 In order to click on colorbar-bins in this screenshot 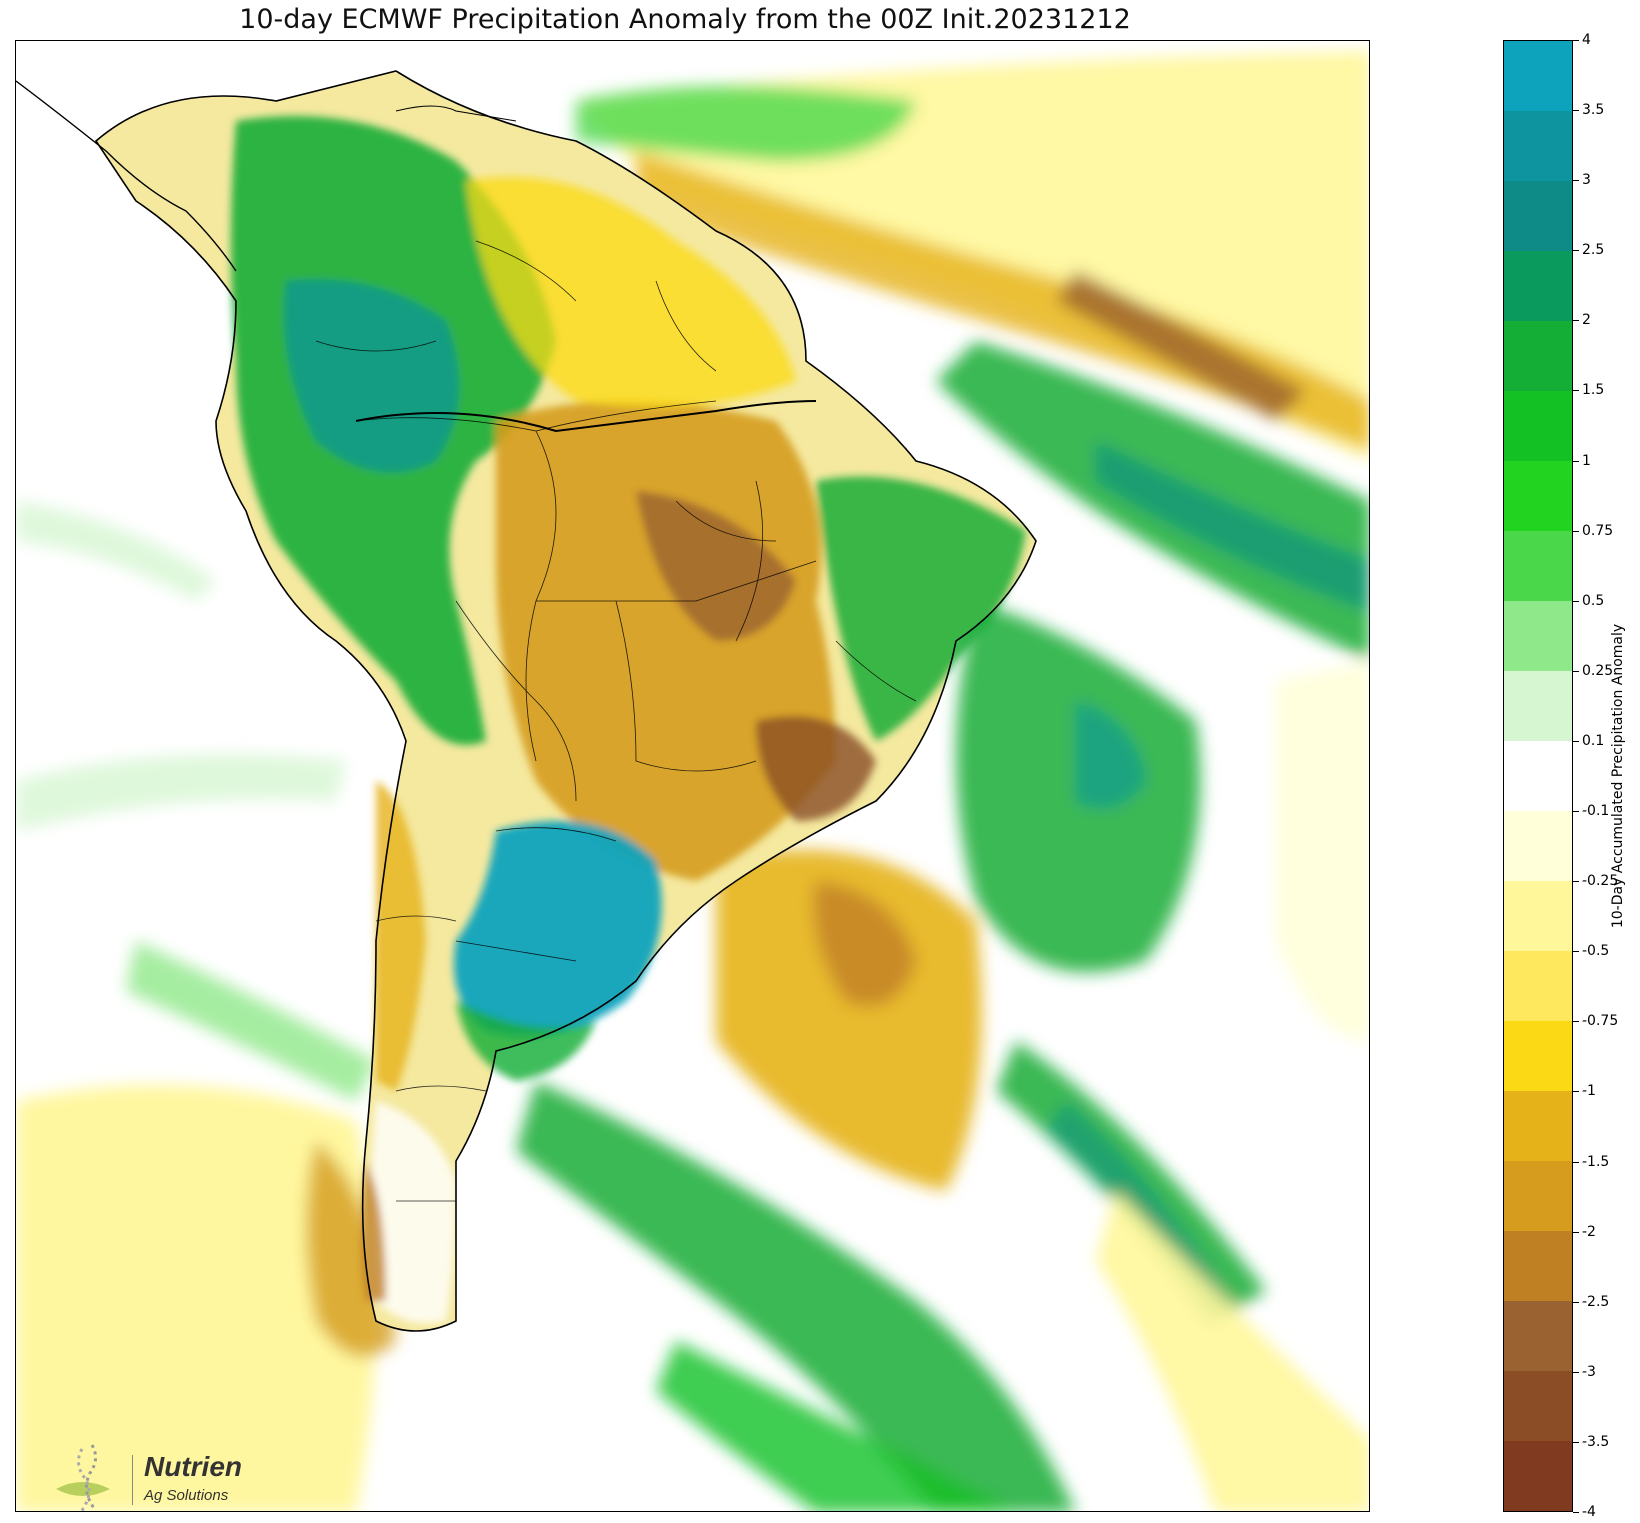, I will do `click(1538, 776)`.